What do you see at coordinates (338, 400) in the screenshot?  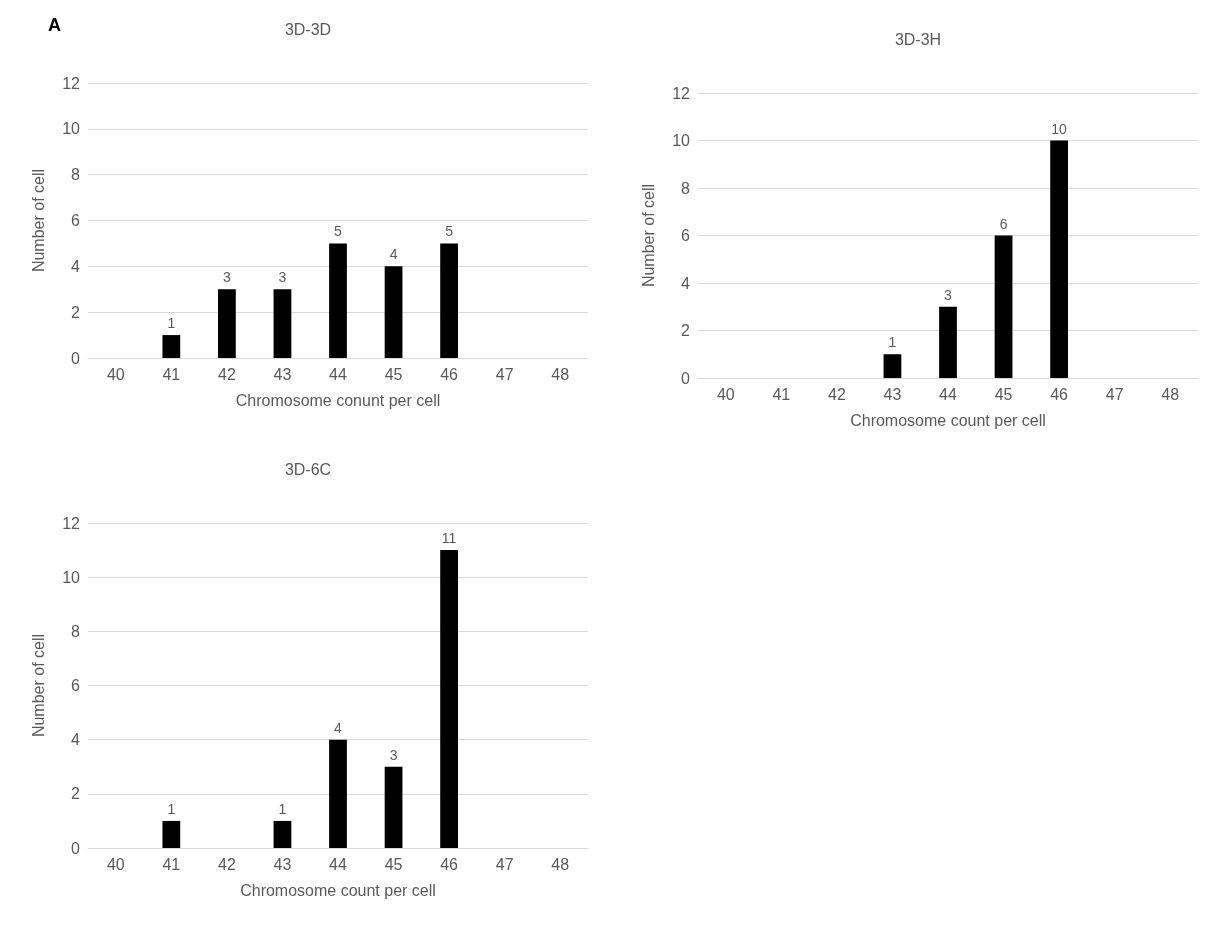 I see `x-axis-title: Chromosome conunt per cell` at bounding box center [338, 400].